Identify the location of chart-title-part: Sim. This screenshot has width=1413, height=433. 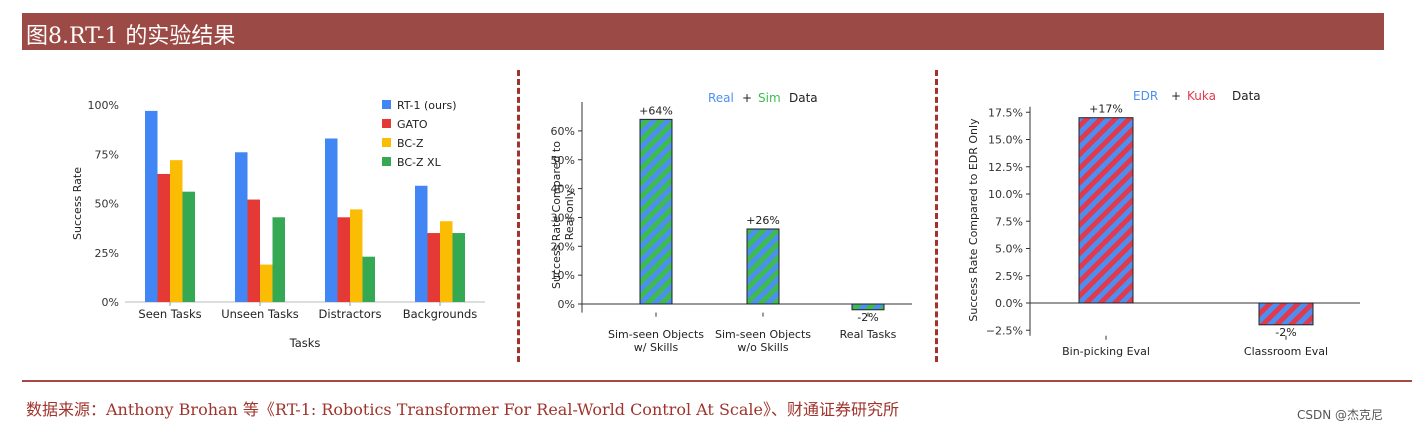
(769, 98).